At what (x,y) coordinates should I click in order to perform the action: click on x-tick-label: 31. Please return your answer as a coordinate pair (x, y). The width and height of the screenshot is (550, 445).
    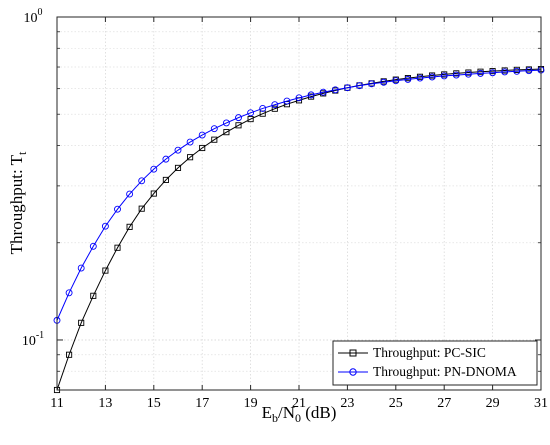
    Looking at the image, I should click on (541, 403).